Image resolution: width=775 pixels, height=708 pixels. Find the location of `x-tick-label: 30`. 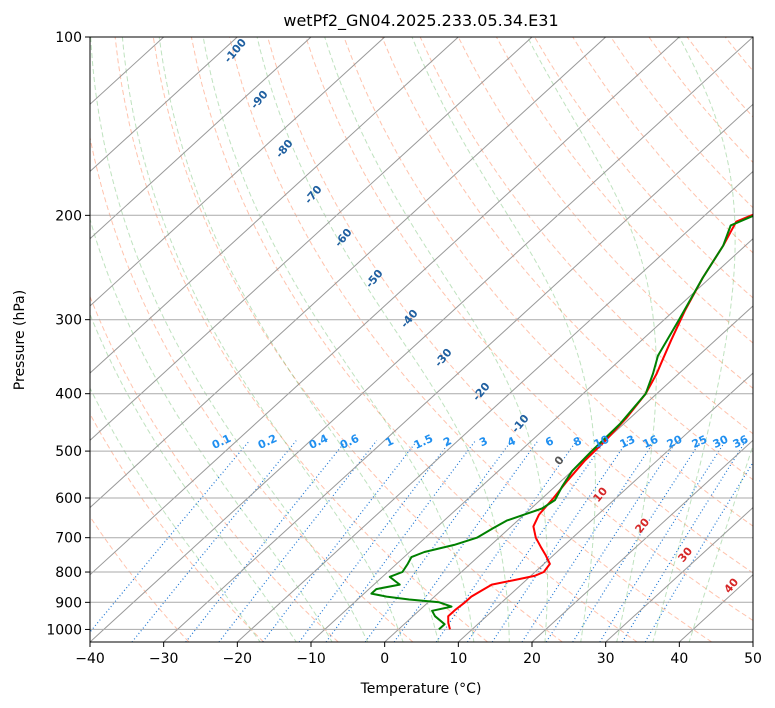

x-tick-label: 30 is located at coordinates (606, 659).